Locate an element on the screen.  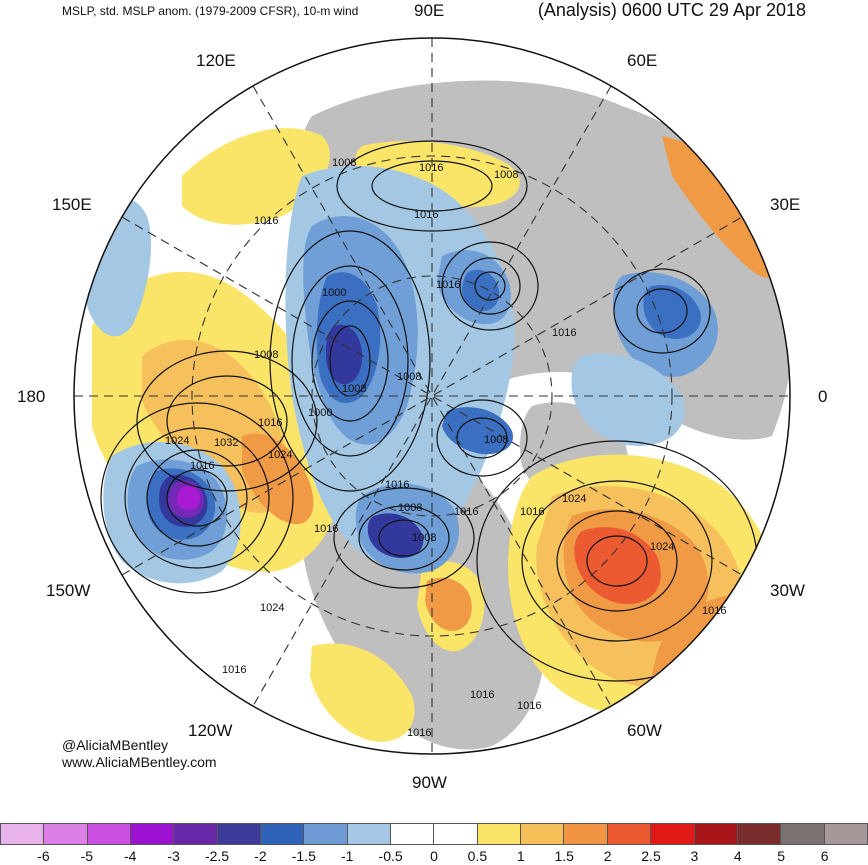
anomaly-orange-europe is located at coordinates (722, 207).